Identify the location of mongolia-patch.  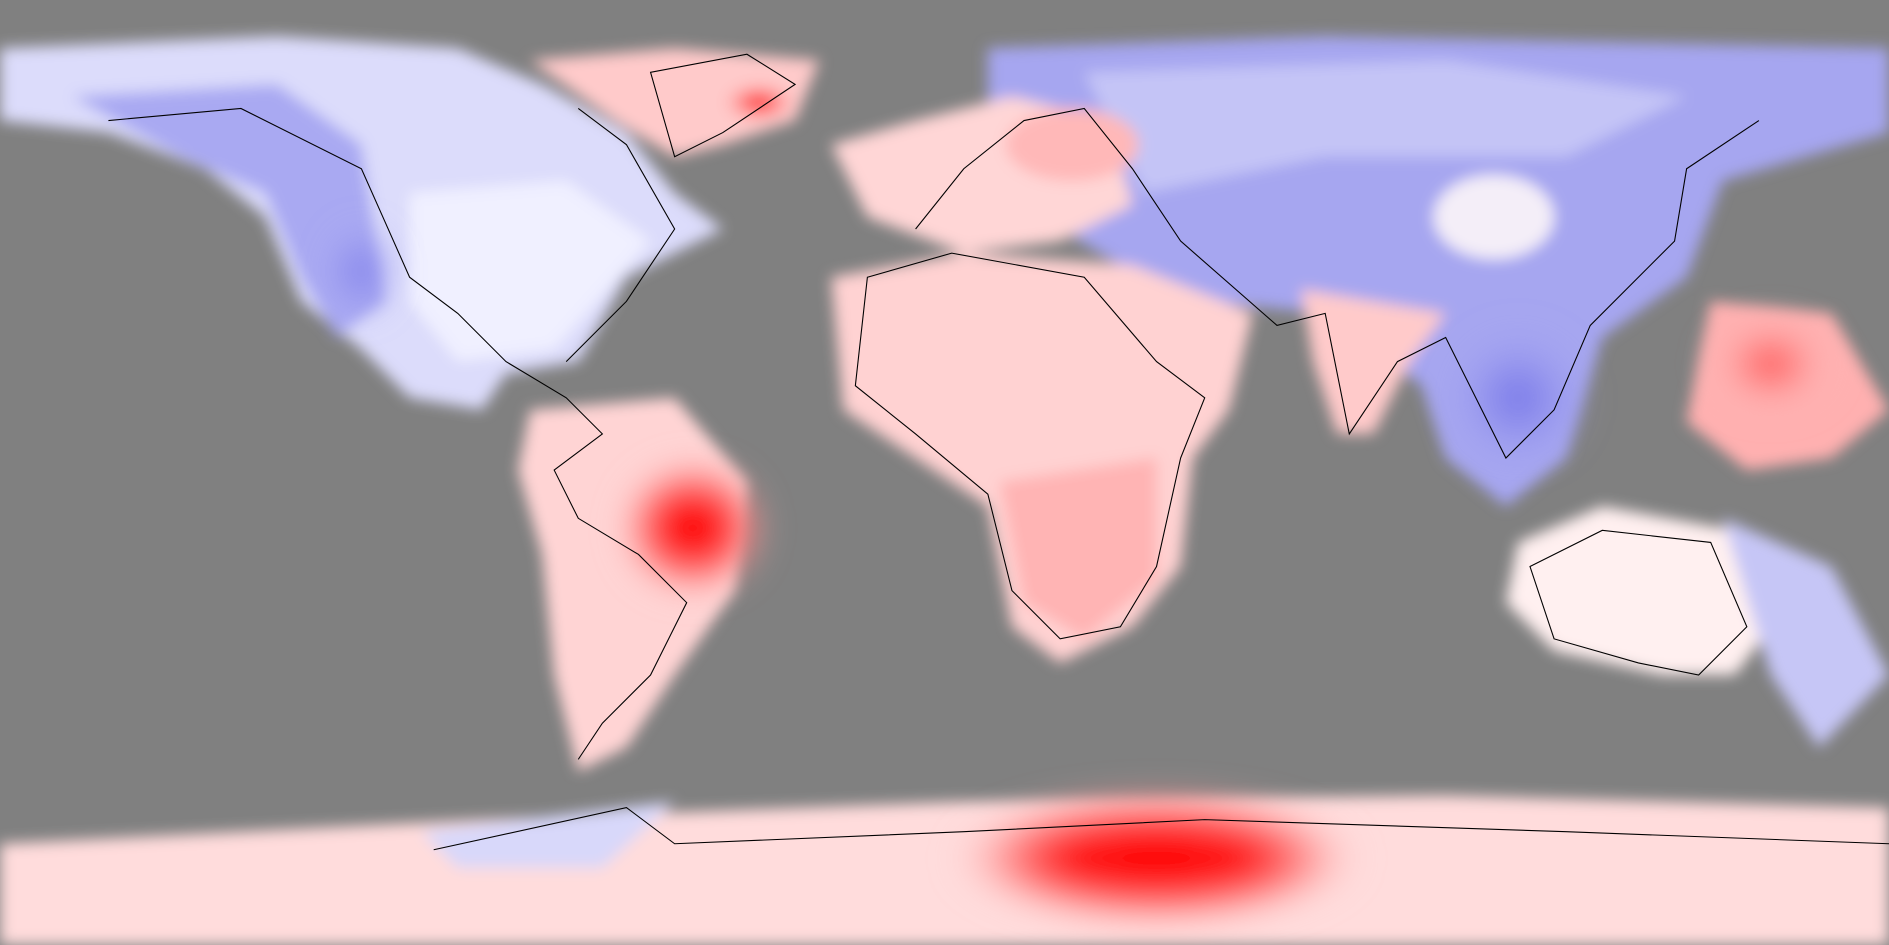
(1494, 217).